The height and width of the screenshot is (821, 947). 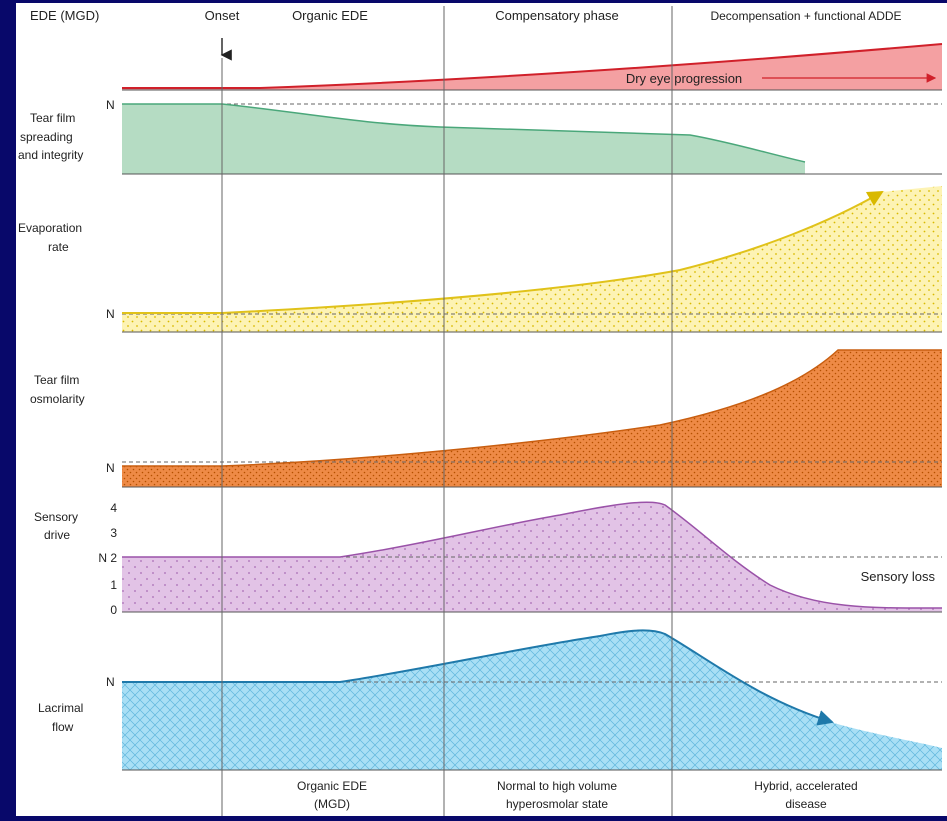 I want to click on lacrimal-label-1: Lacrimal, so click(x=60, y=708).